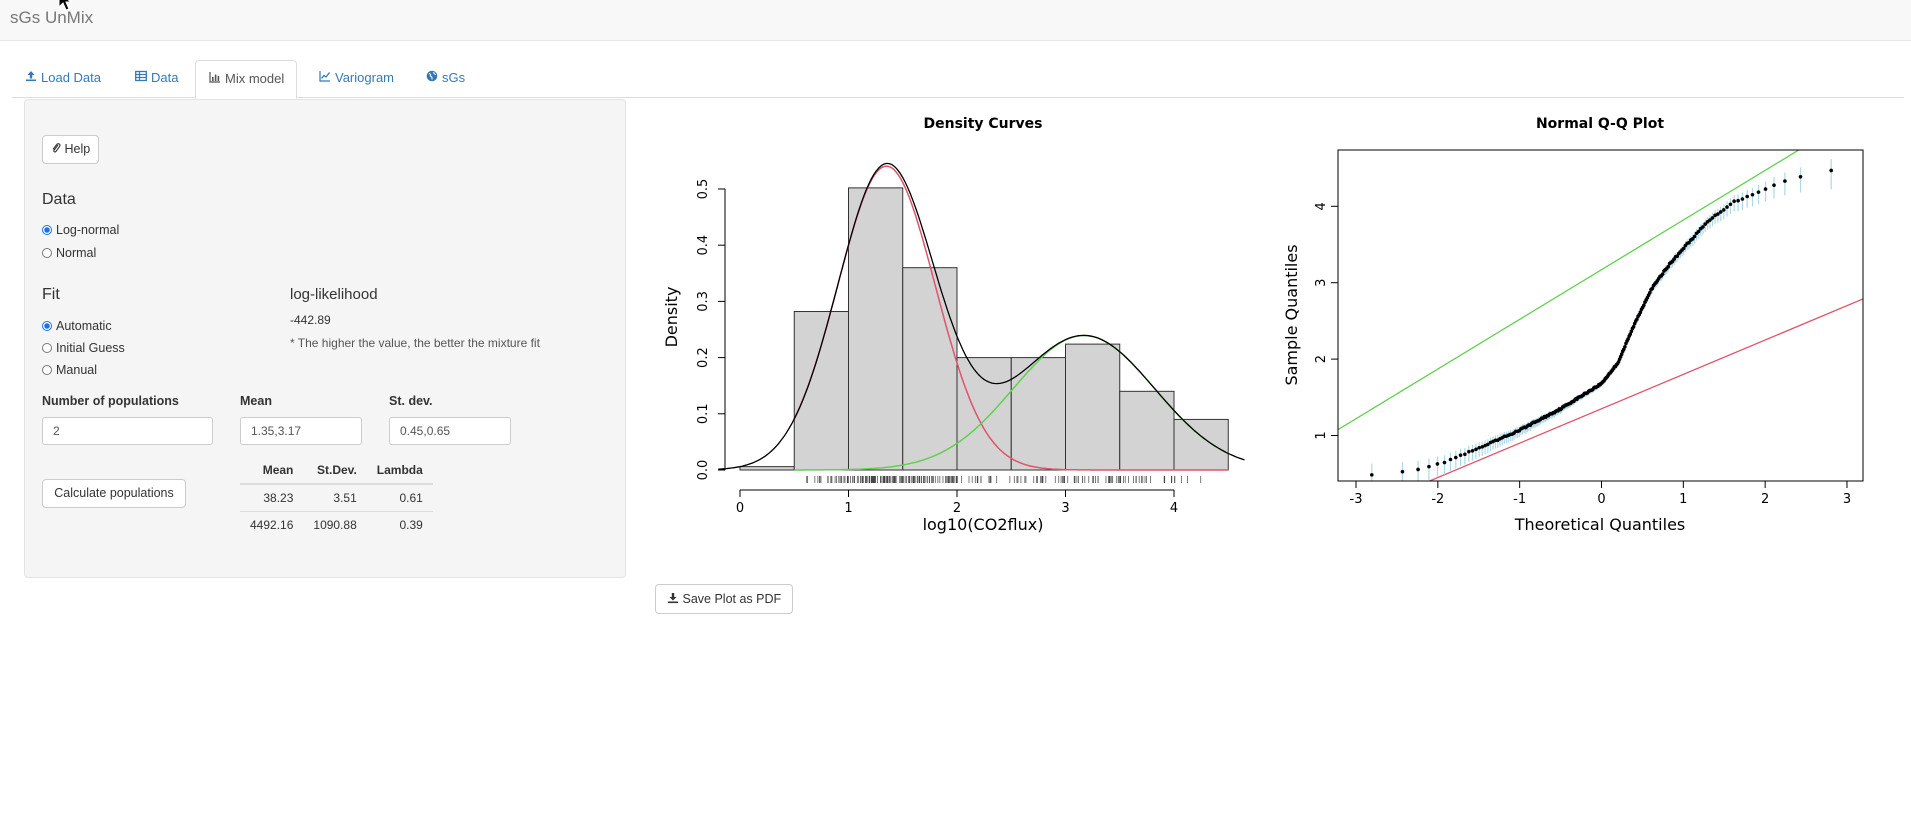 The height and width of the screenshot is (840, 1911). What do you see at coordinates (1600, 524) in the screenshot?
I see `qq-xlabel: Theoretical Quantiles` at bounding box center [1600, 524].